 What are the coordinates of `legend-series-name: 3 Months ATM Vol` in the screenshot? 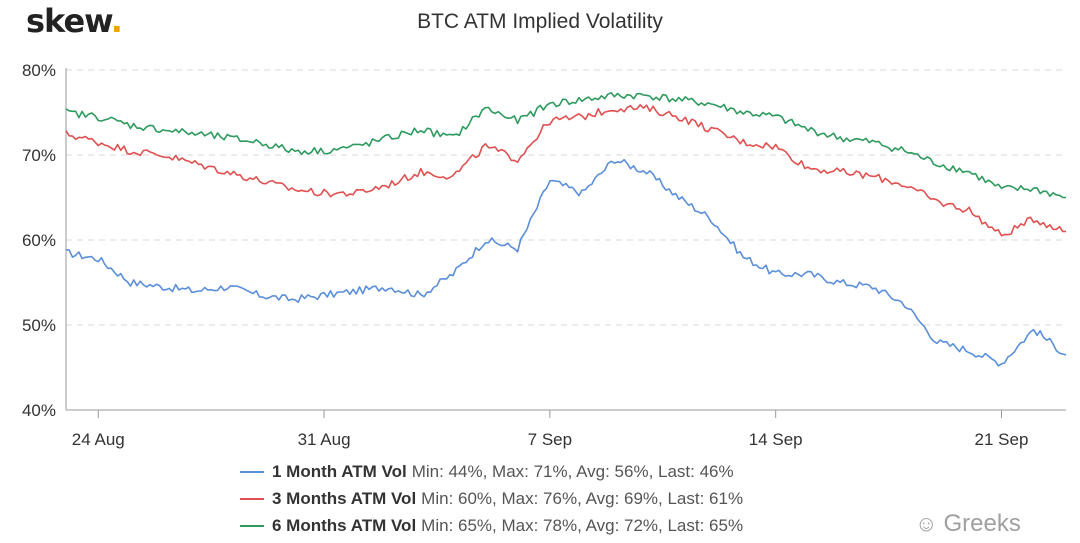 It's located at (344, 498).